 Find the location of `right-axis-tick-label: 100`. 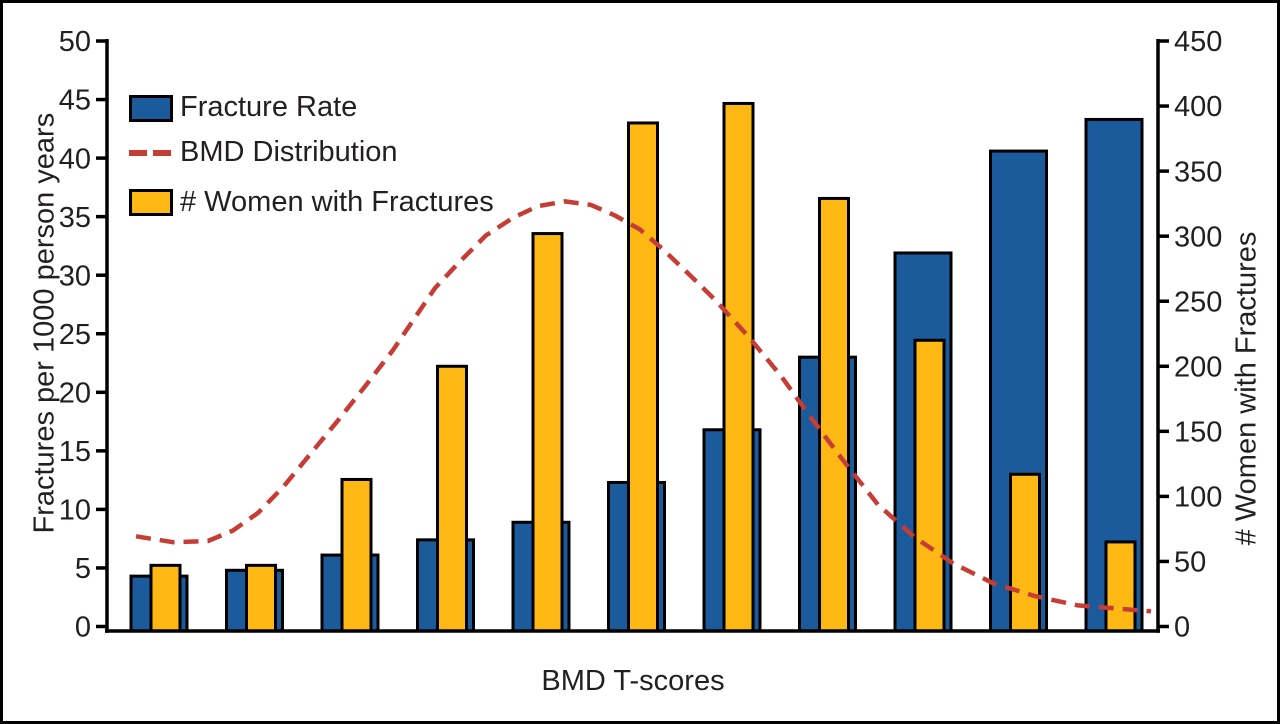

right-axis-tick-label: 100 is located at coordinates (1198, 498).